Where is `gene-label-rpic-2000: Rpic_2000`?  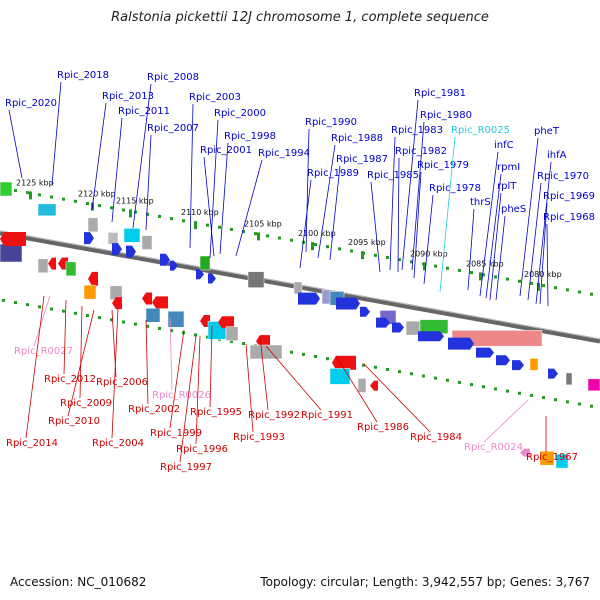
gene-label-rpic-2000: Rpic_2000 is located at coordinates (240, 113).